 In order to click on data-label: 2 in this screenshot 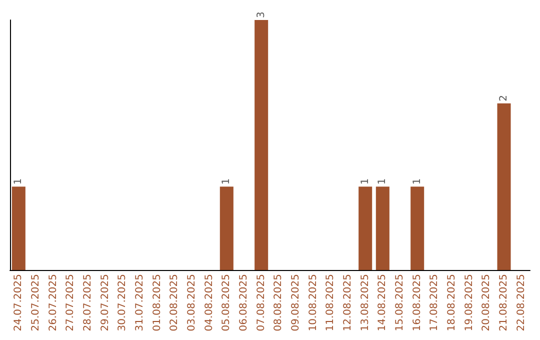, I will do `click(504, 98)`.